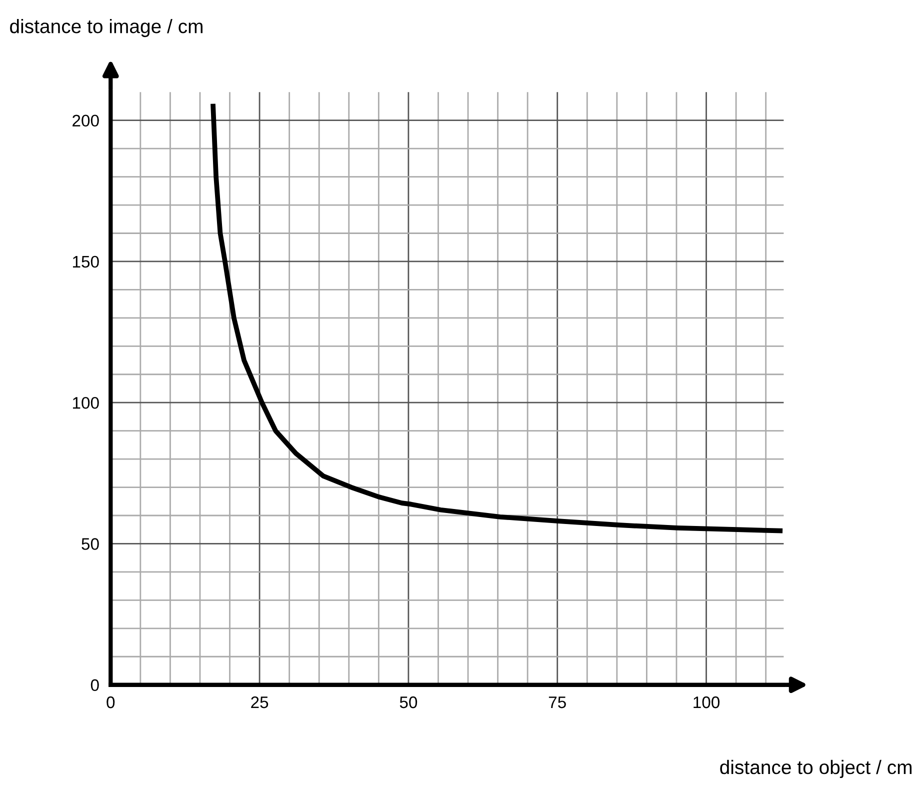 The image size is (922, 801). Describe the element at coordinates (94, 685) in the screenshot. I see `y-tick-label: 0` at that location.